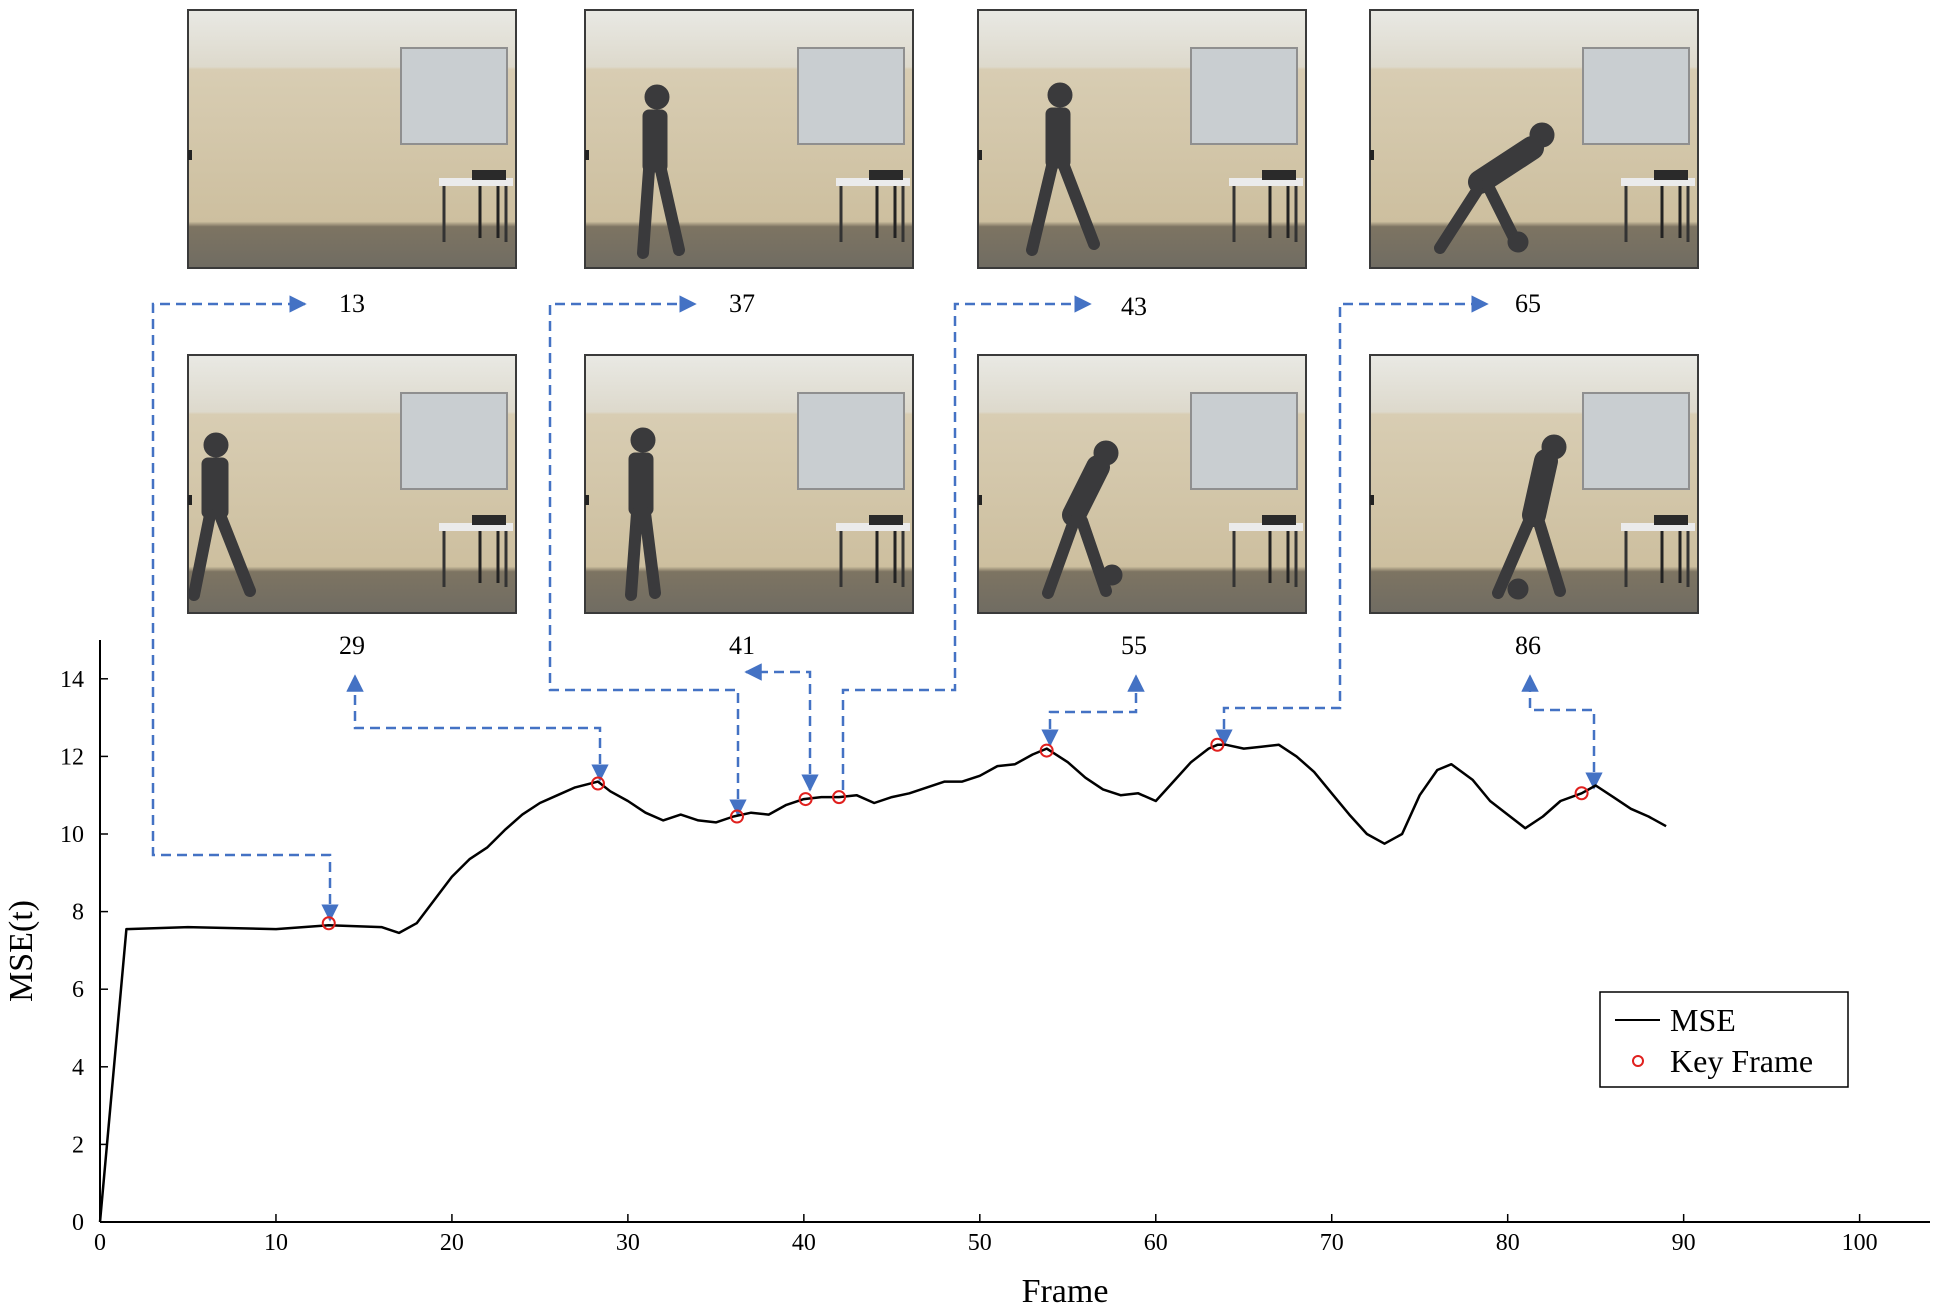 This screenshot has width=1943, height=1313. Describe the element at coordinates (78, 1068) in the screenshot. I see `y-tick-label: 4` at that location.